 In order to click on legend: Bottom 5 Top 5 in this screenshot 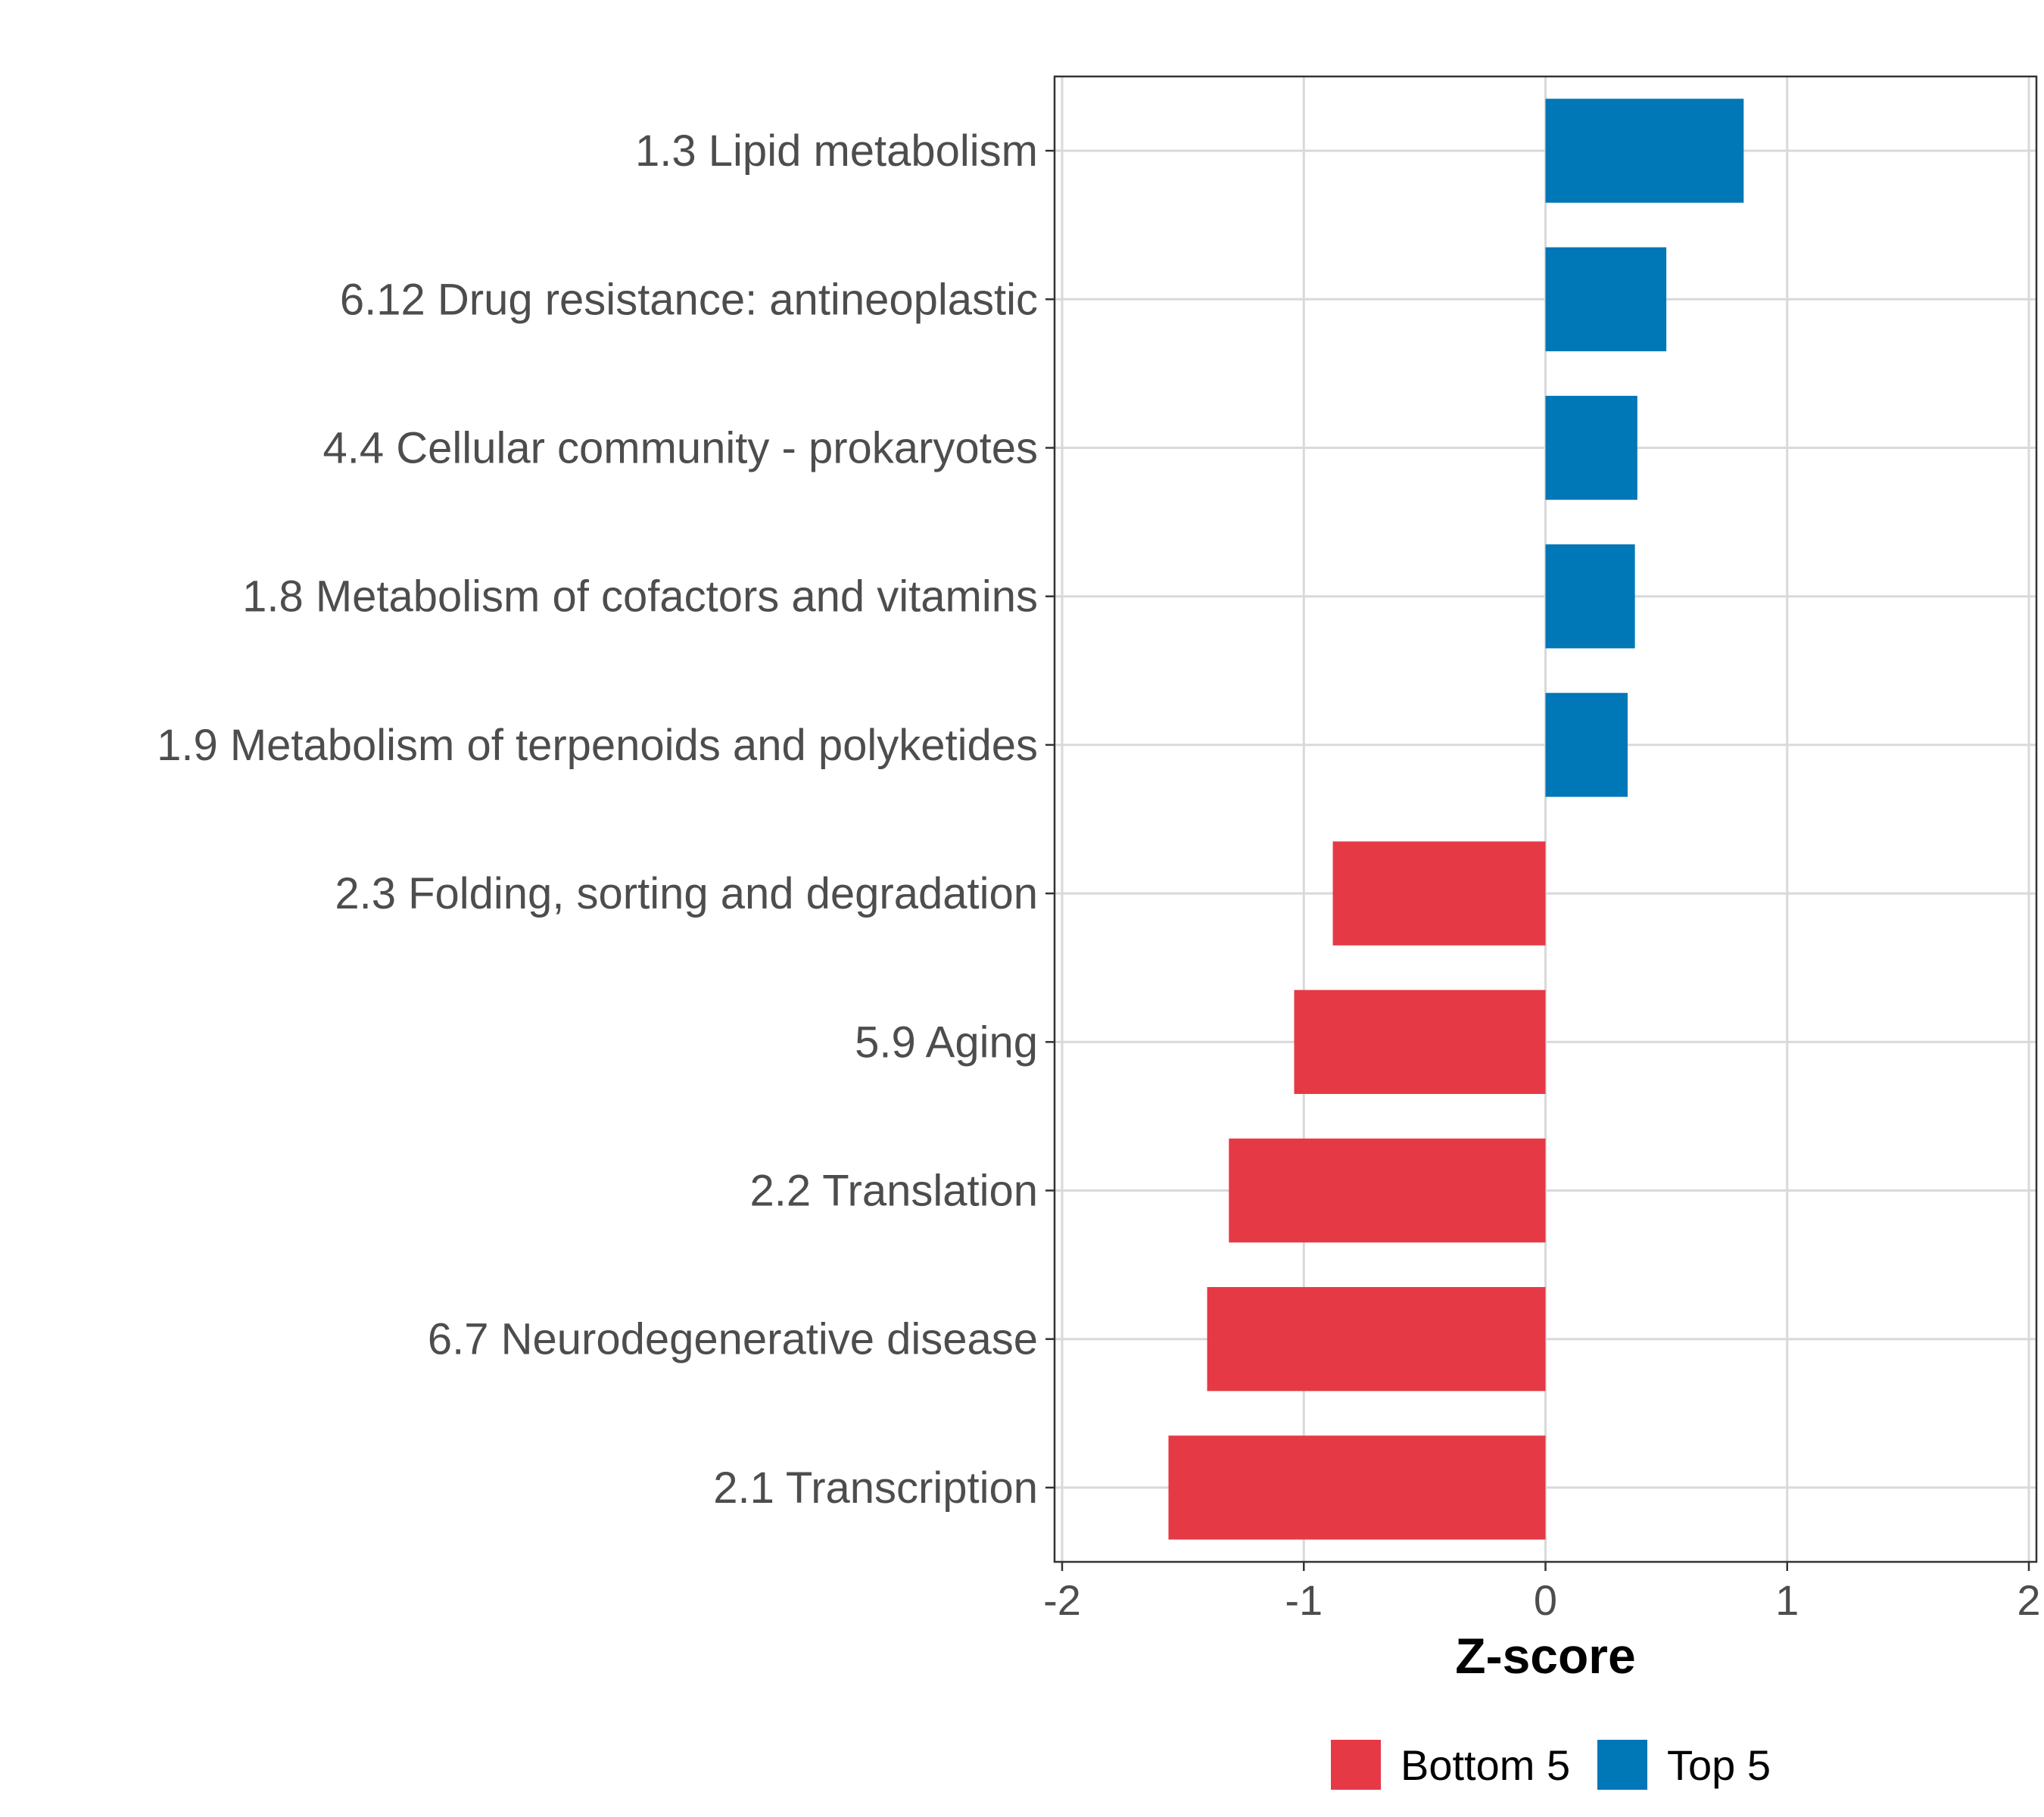, I will do `click(1551, 1765)`.